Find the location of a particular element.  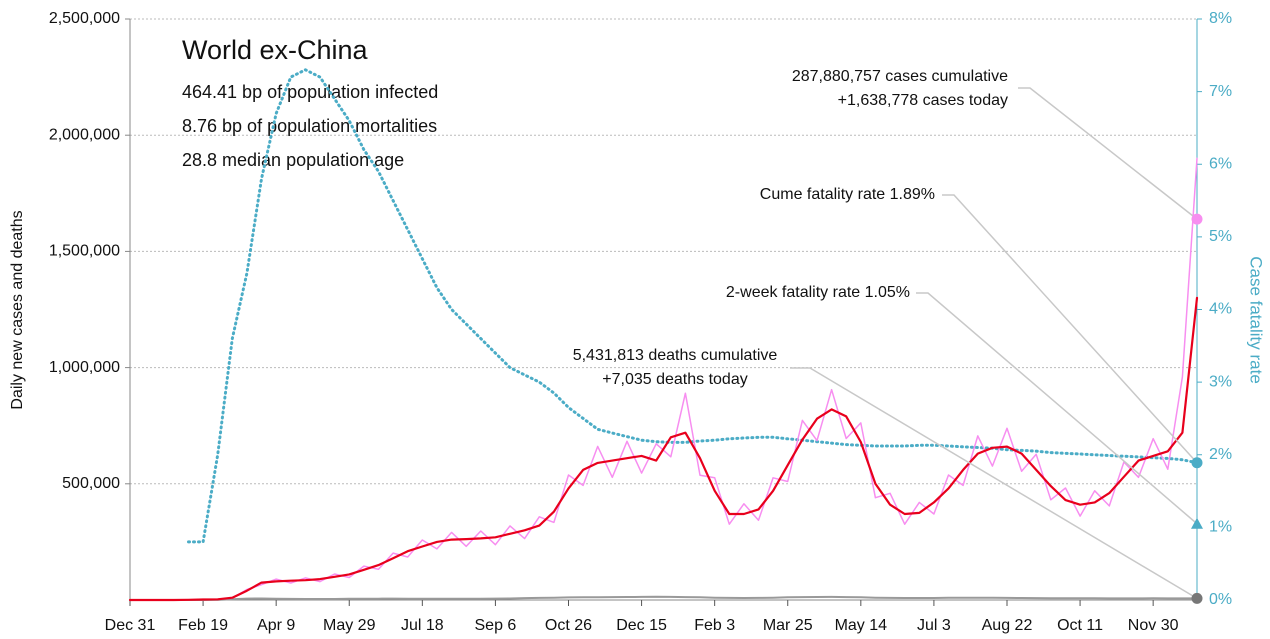

x-tick-label: Dec 31 is located at coordinates (130, 625).